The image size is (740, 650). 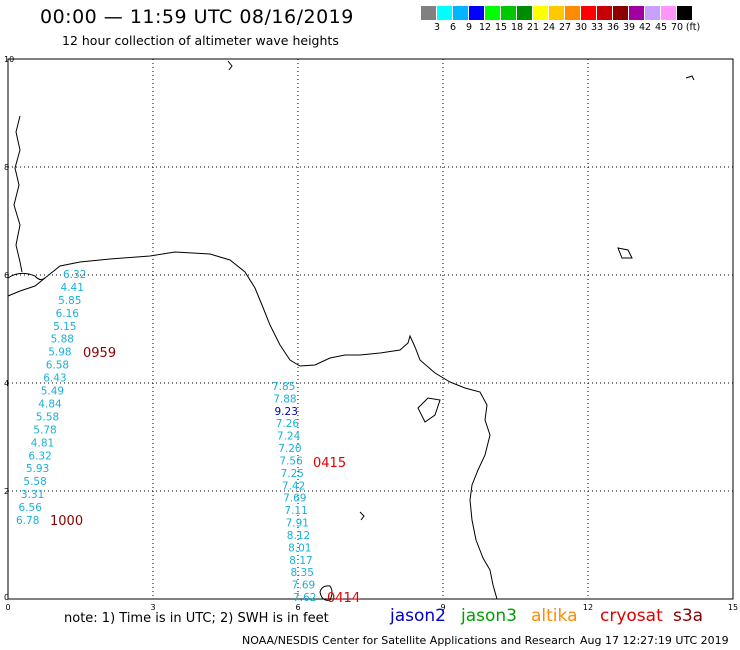 I want to click on coastline-west-edge, so click(x=18, y=194).